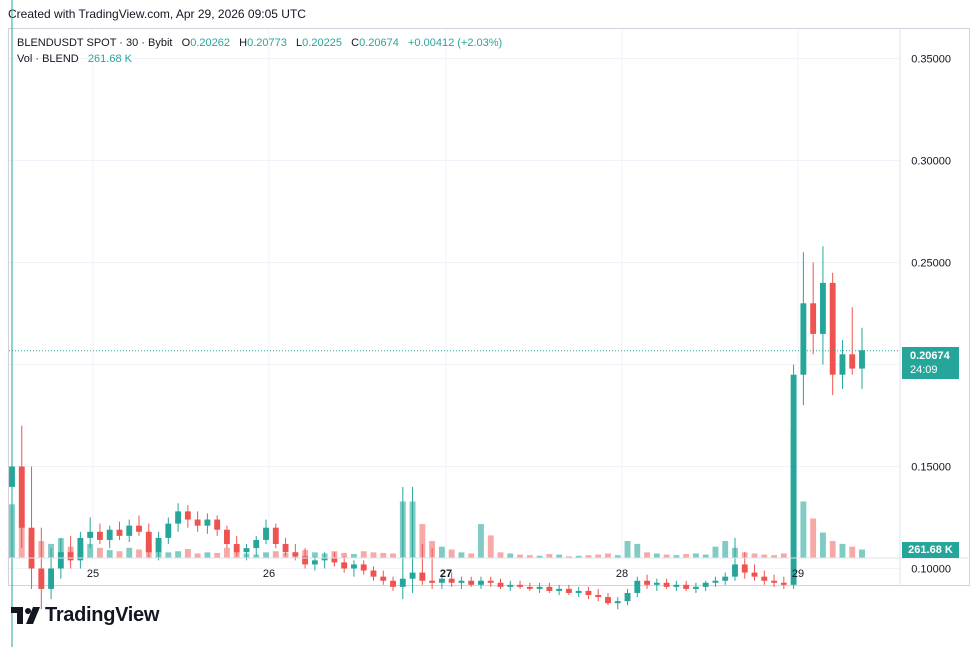  Describe the element at coordinates (924, 370) in the screenshot. I see `bar-countdown: 24:09` at that location.